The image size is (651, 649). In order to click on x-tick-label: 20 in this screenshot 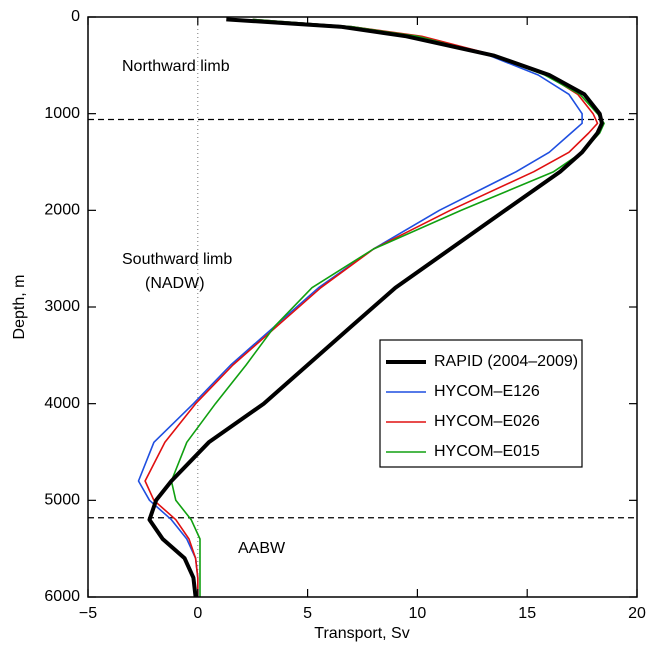, I will do `click(637, 613)`.